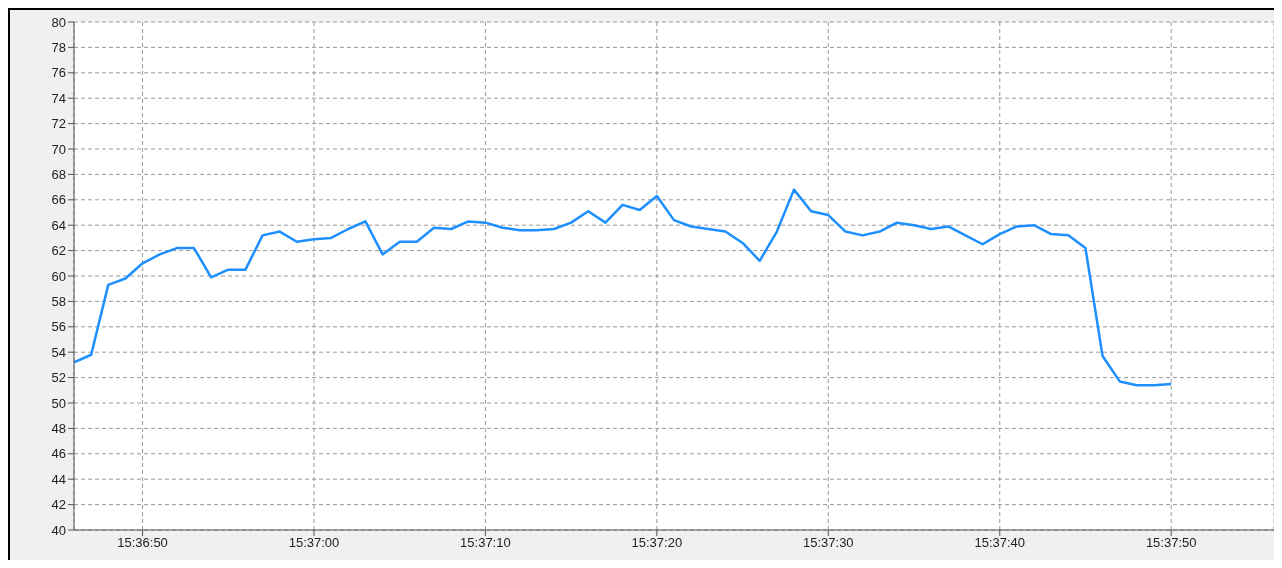  I want to click on y-tick-label: 76, so click(58, 73).